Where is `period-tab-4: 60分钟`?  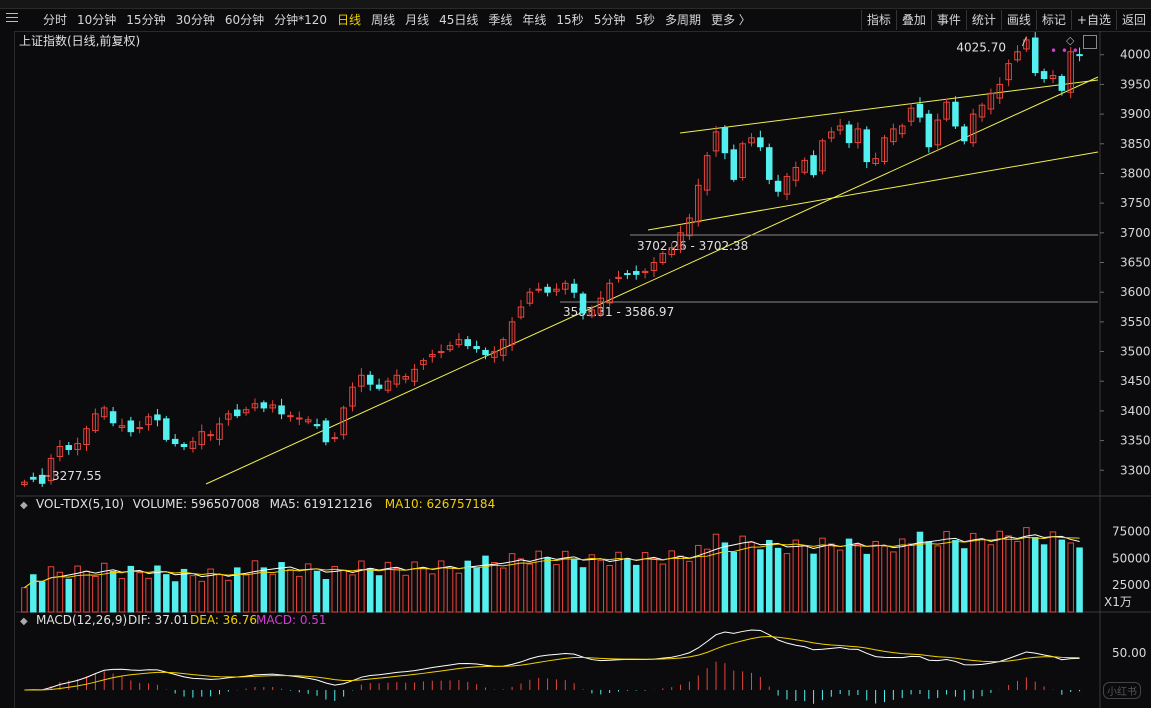 period-tab-4: 60分钟 is located at coordinates (244, 20).